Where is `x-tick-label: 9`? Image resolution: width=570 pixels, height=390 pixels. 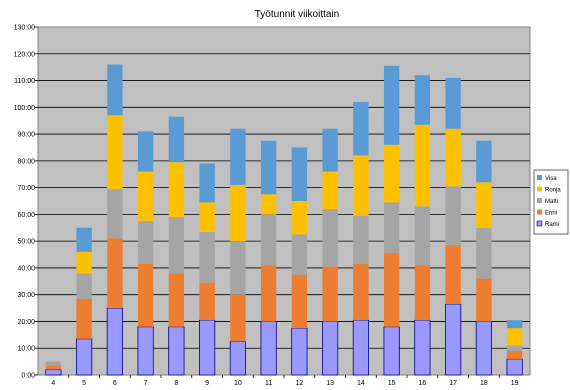
x-tick-label: 9 is located at coordinates (207, 383).